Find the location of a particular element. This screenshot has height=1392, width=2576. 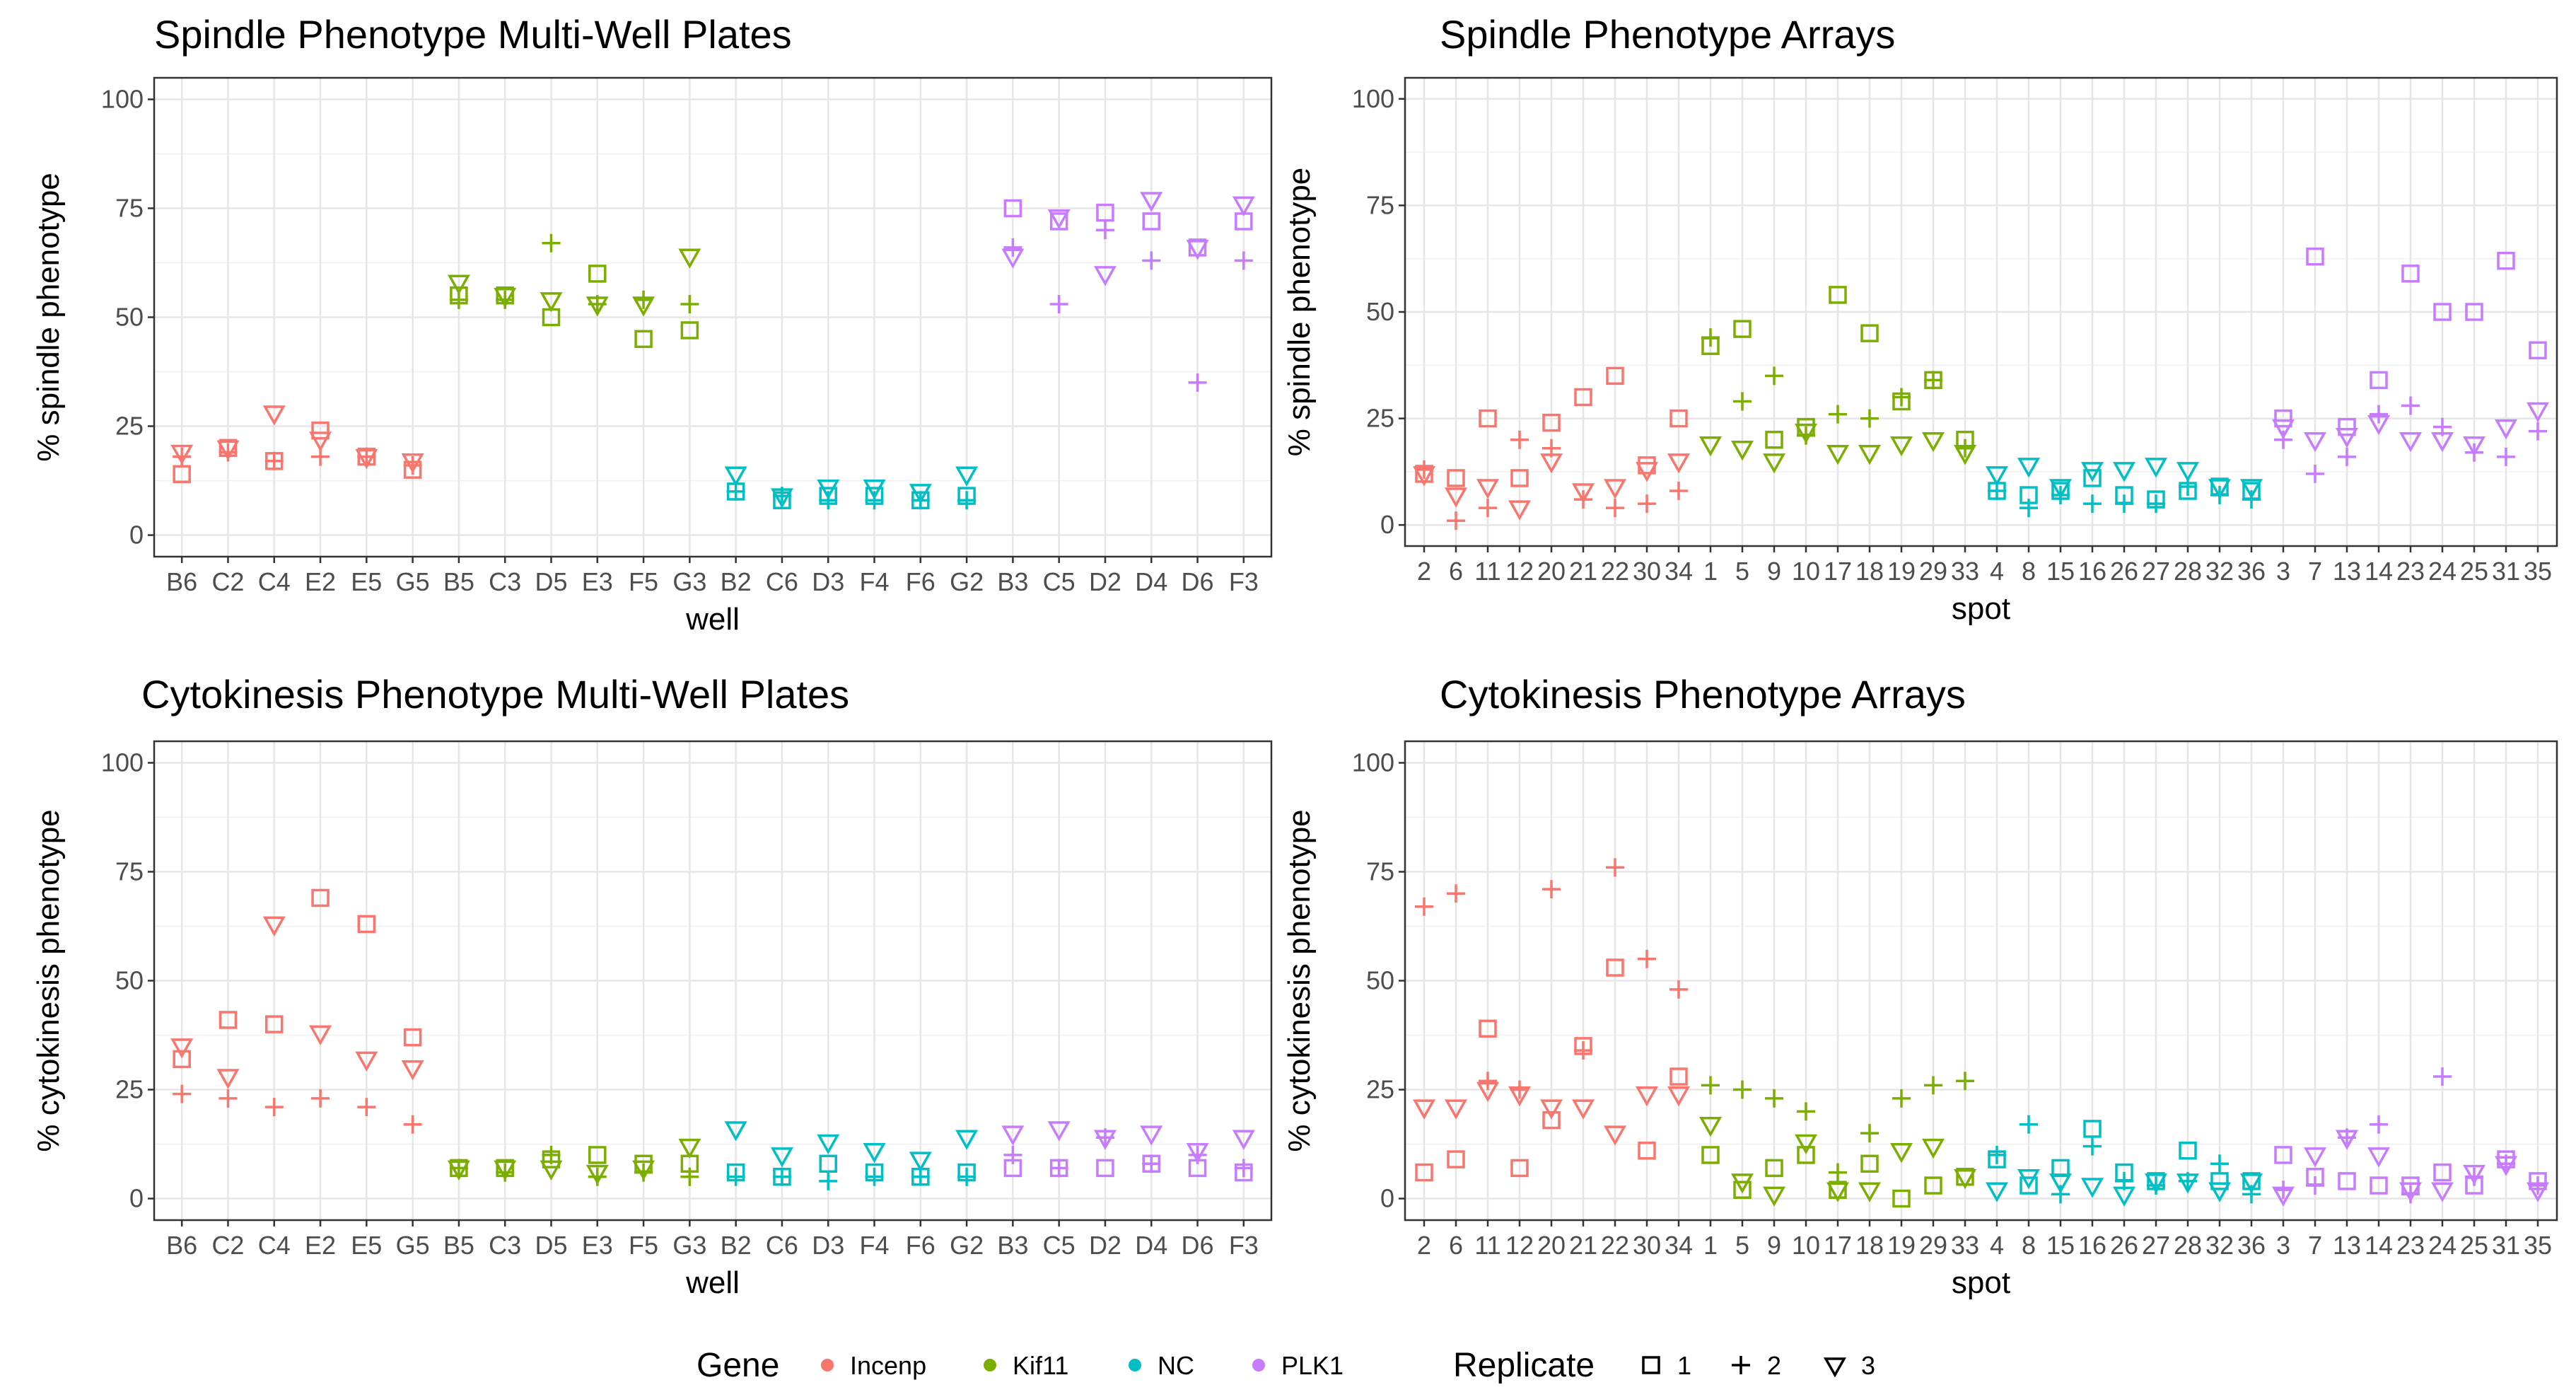

y-tick-label: 0 is located at coordinates (136, 1198).